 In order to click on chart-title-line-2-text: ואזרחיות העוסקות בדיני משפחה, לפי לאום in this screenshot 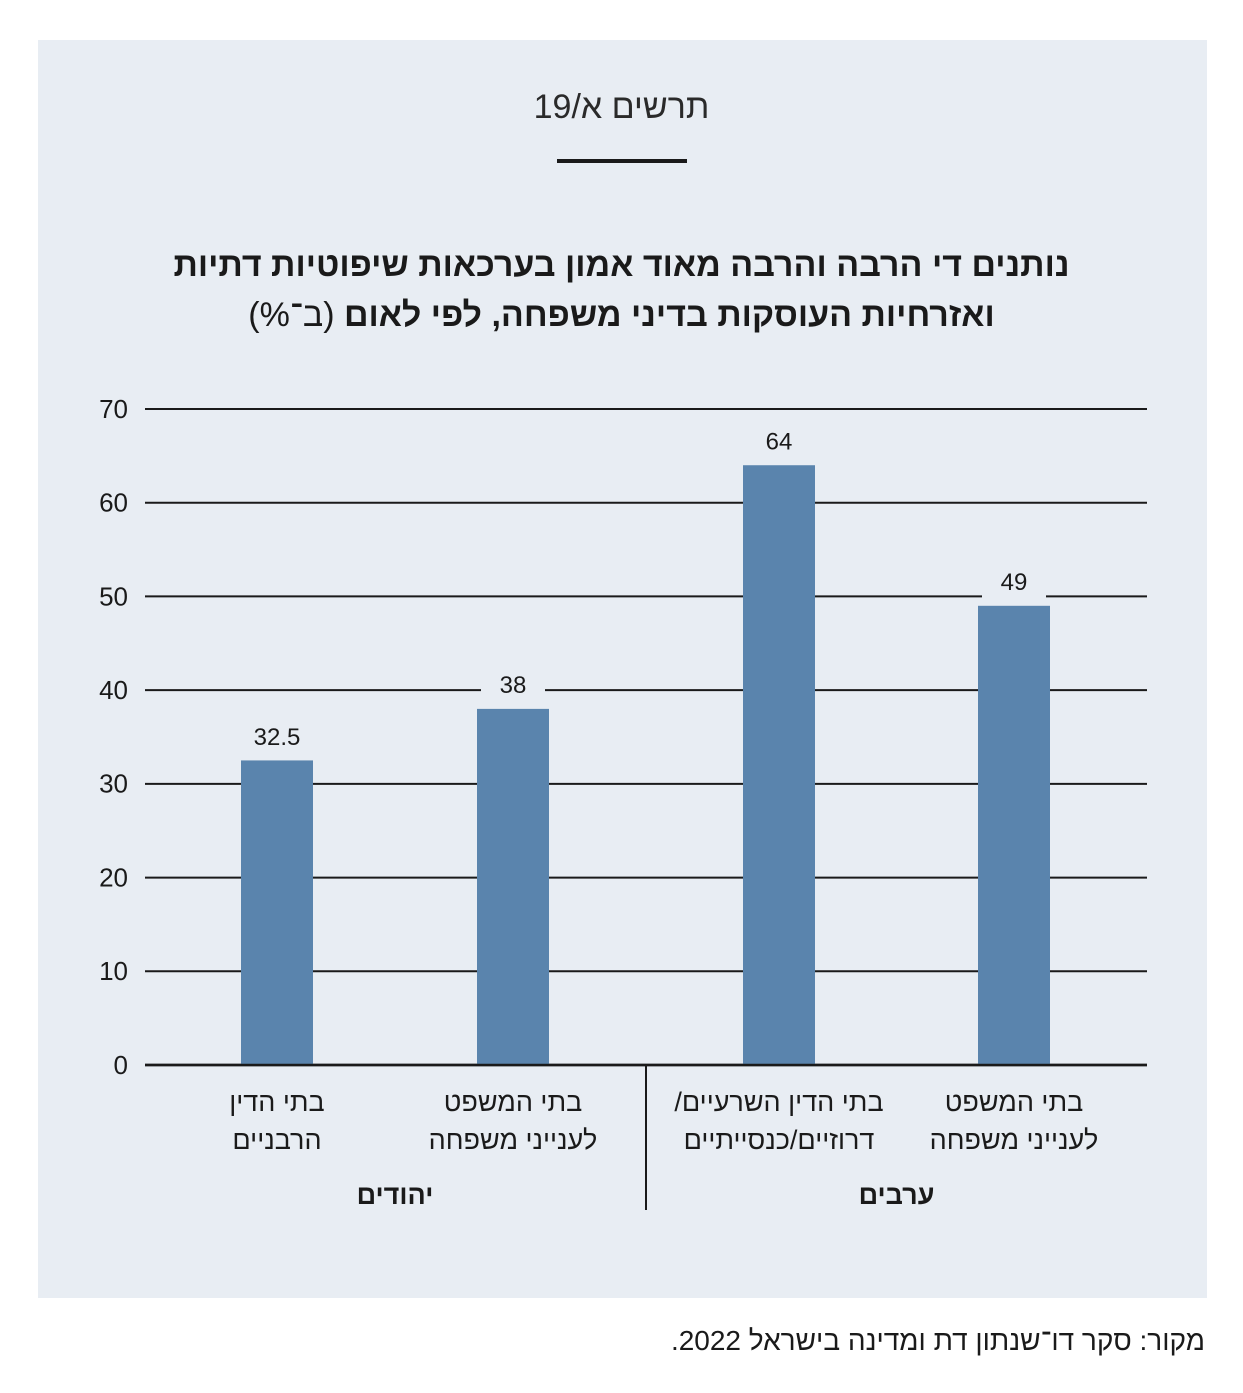, I will do `click(669, 315)`.